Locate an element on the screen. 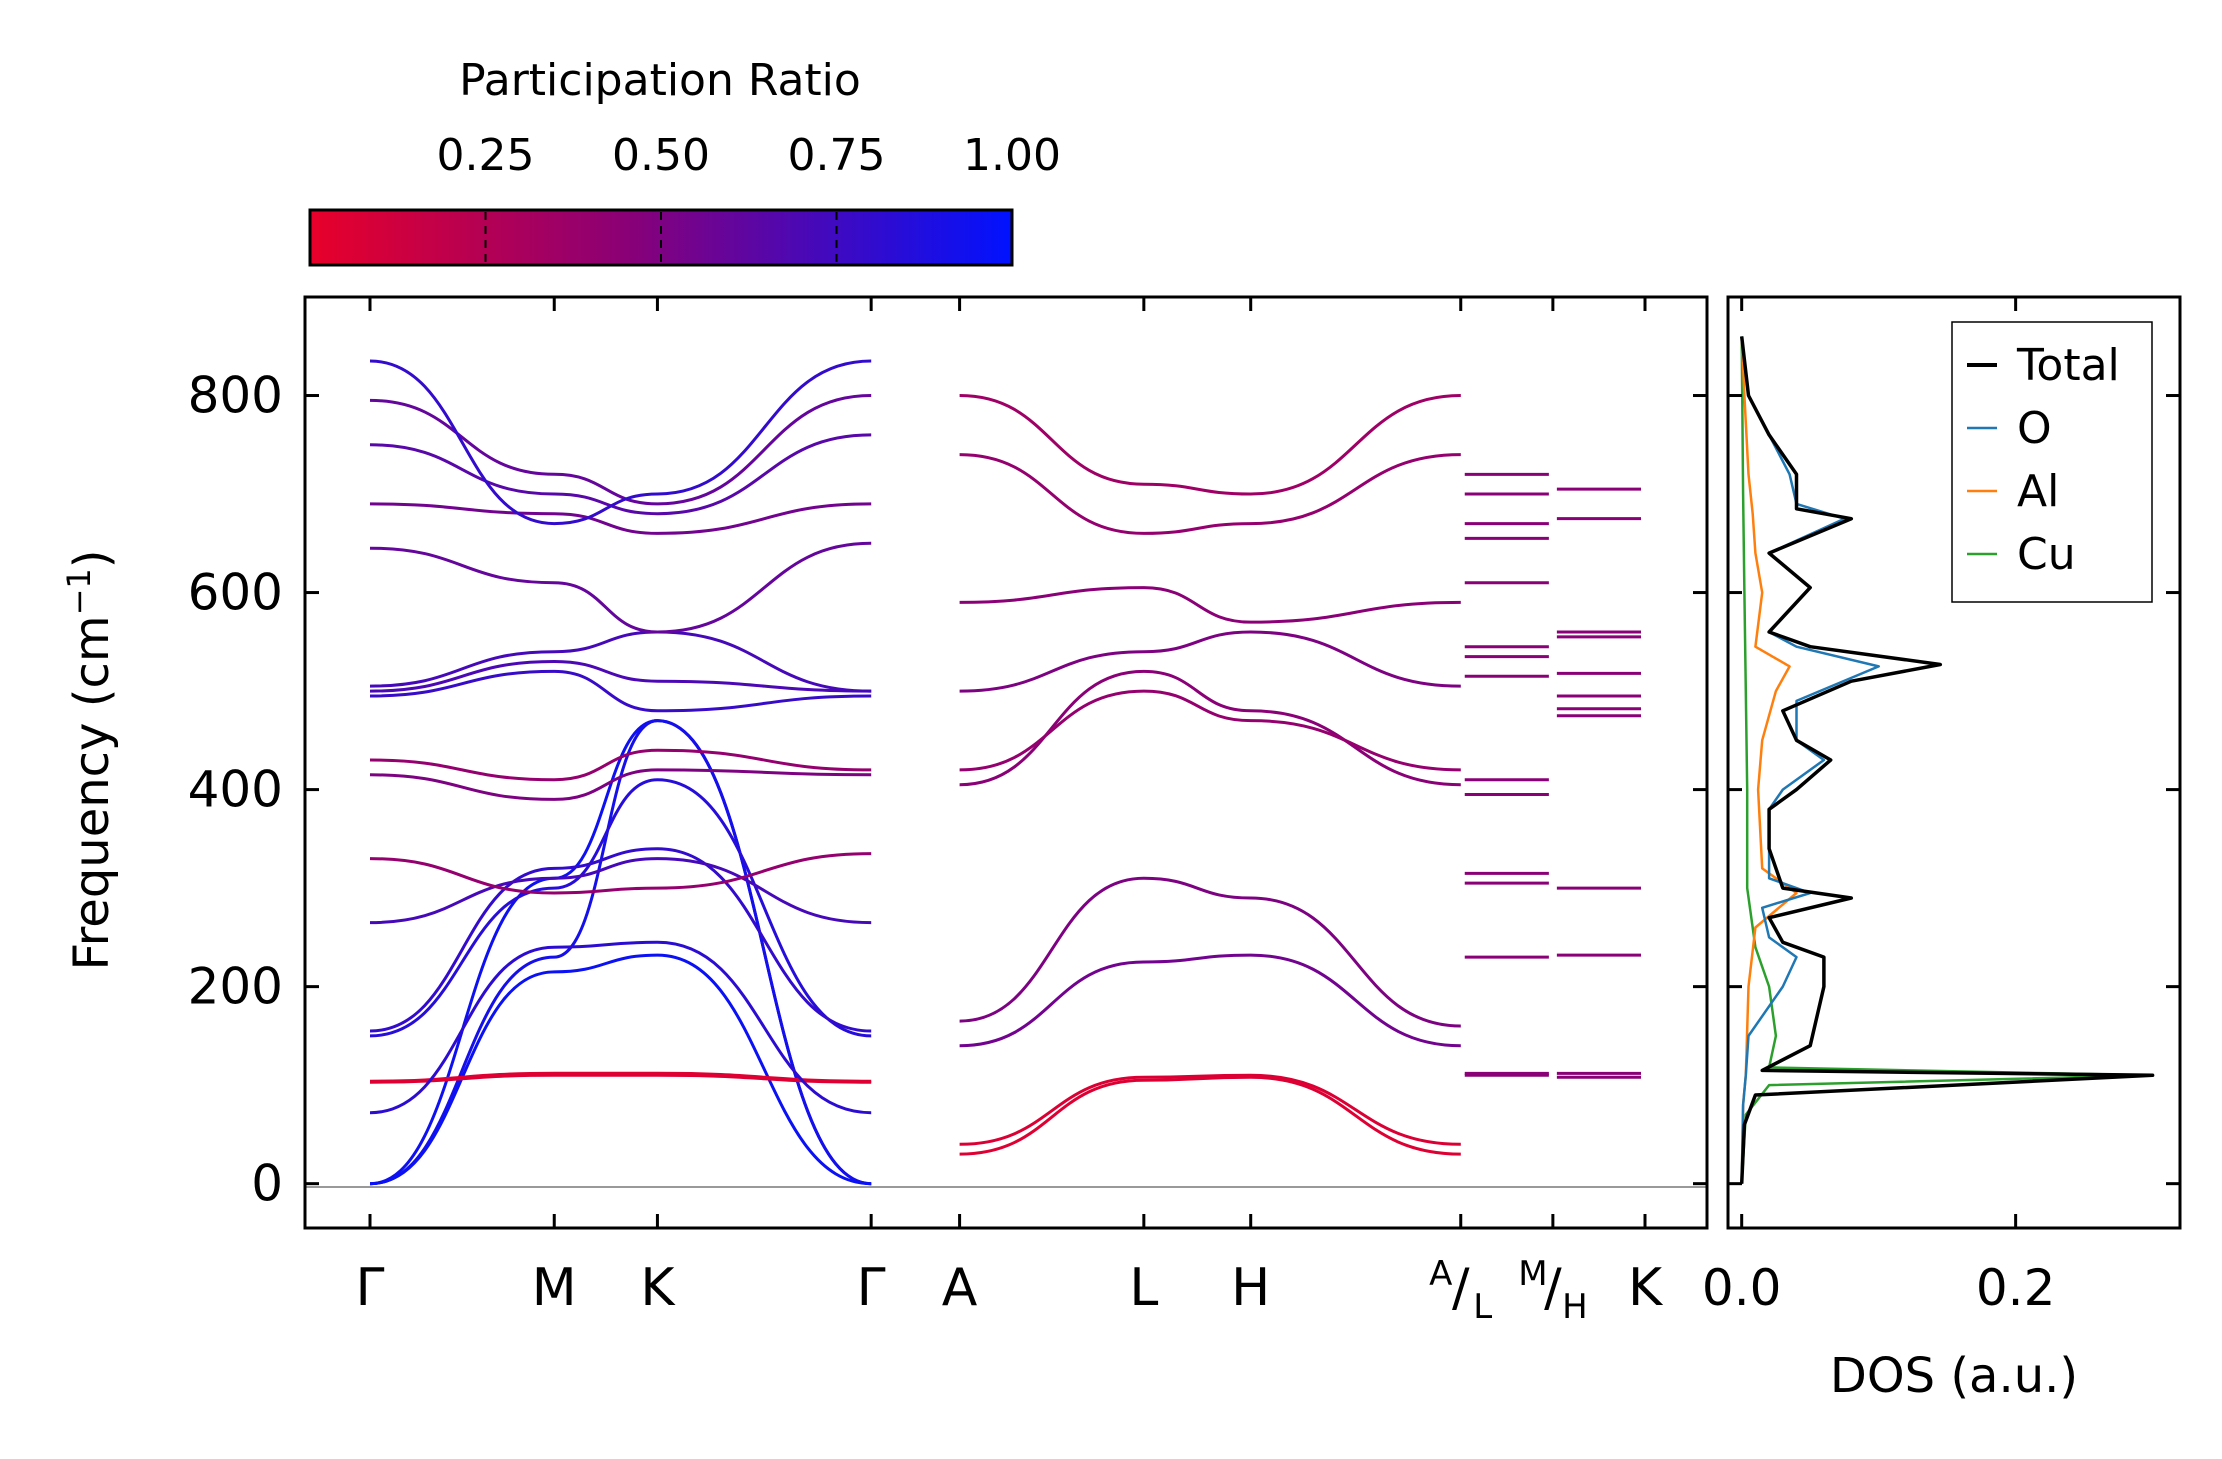 The image size is (2222, 1459). kpoint-combo-label: M/H is located at coordinates (1552, 1290).